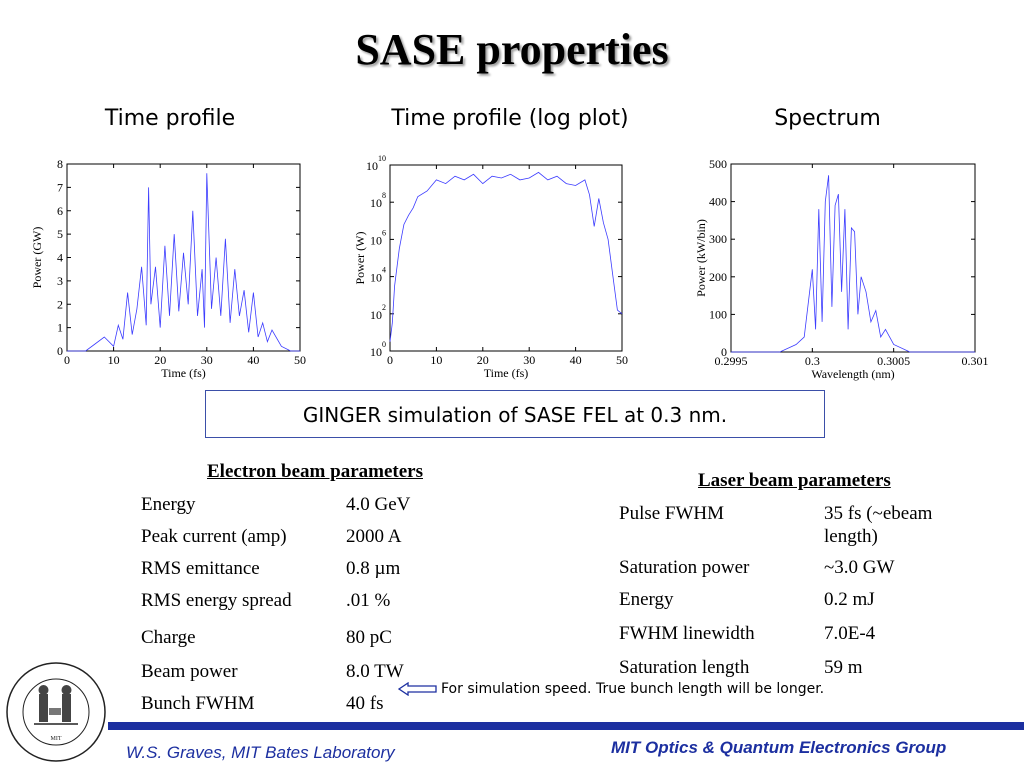  Describe the element at coordinates (189, 671) in the screenshot. I see `electron-row-label: Beam power` at that location.